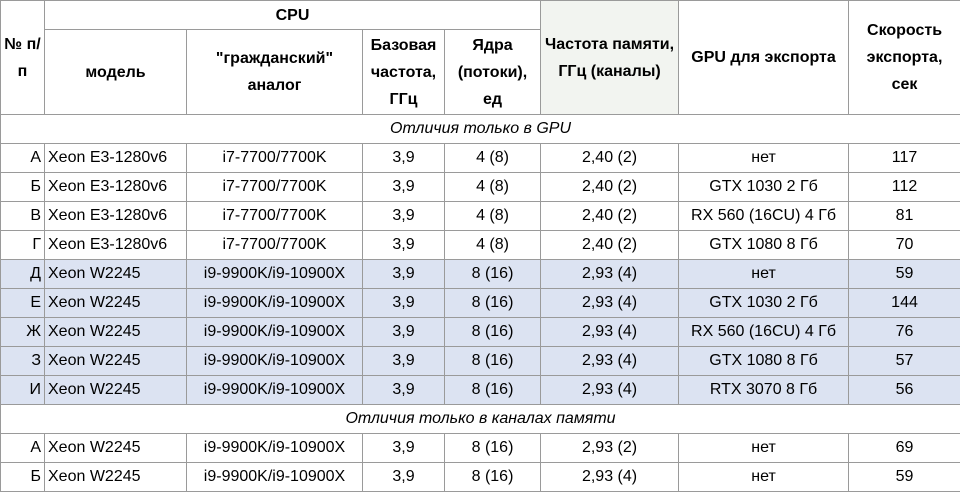  I want to click on cell: 70, so click(904, 245).